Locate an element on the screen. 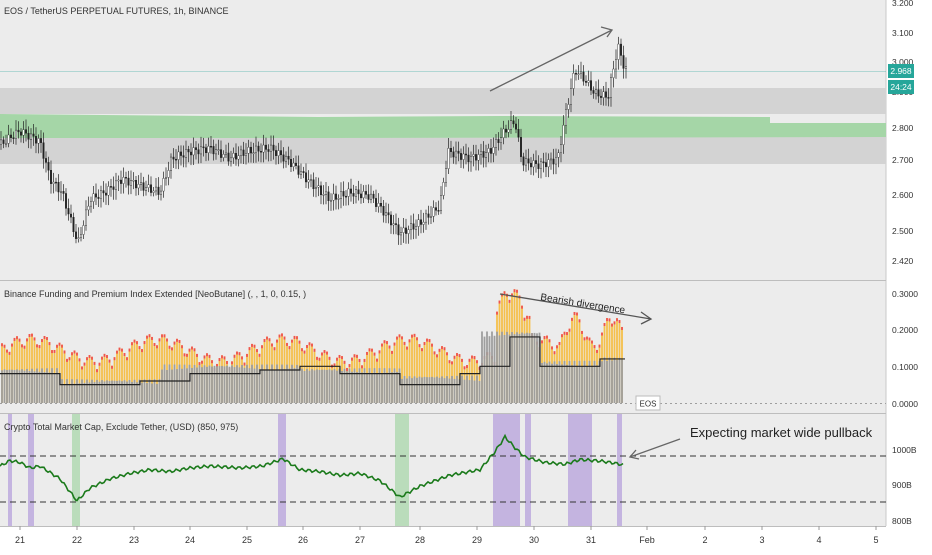  eos-tag: EOS is located at coordinates (648, 404).